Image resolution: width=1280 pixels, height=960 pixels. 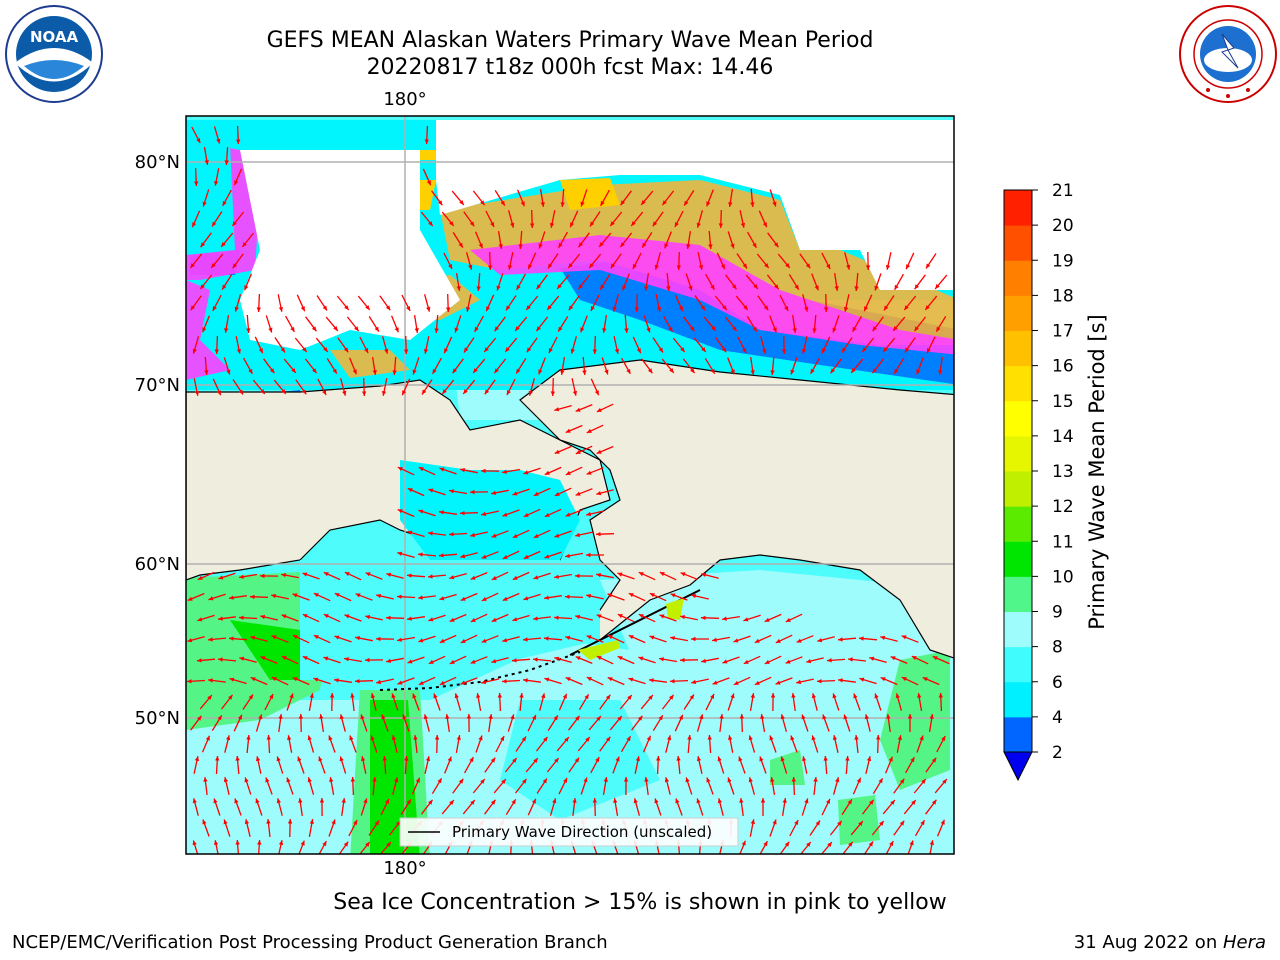 What do you see at coordinates (1018, 766) in the screenshot?
I see `colorbar-underflow-triangle` at bounding box center [1018, 766].